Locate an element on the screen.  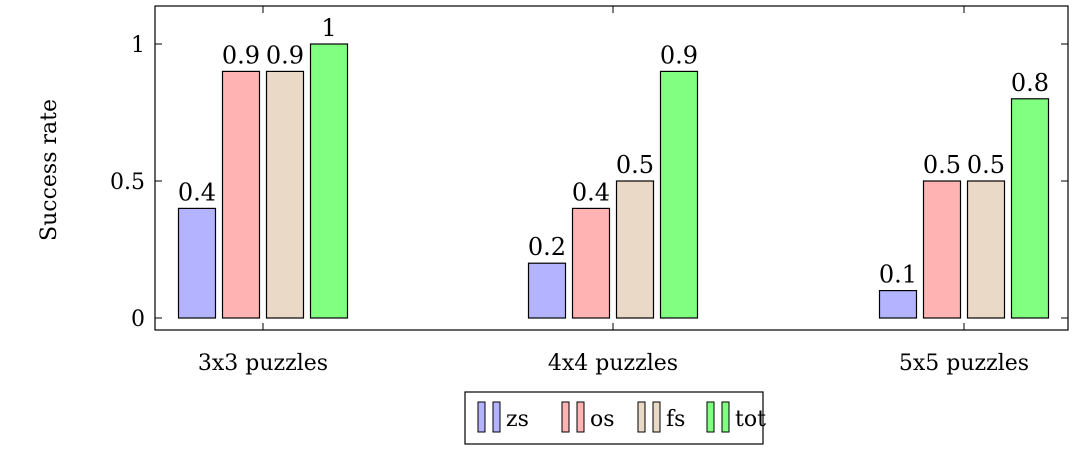
legend-entry-label: zs is located at coordinates (517, 419).